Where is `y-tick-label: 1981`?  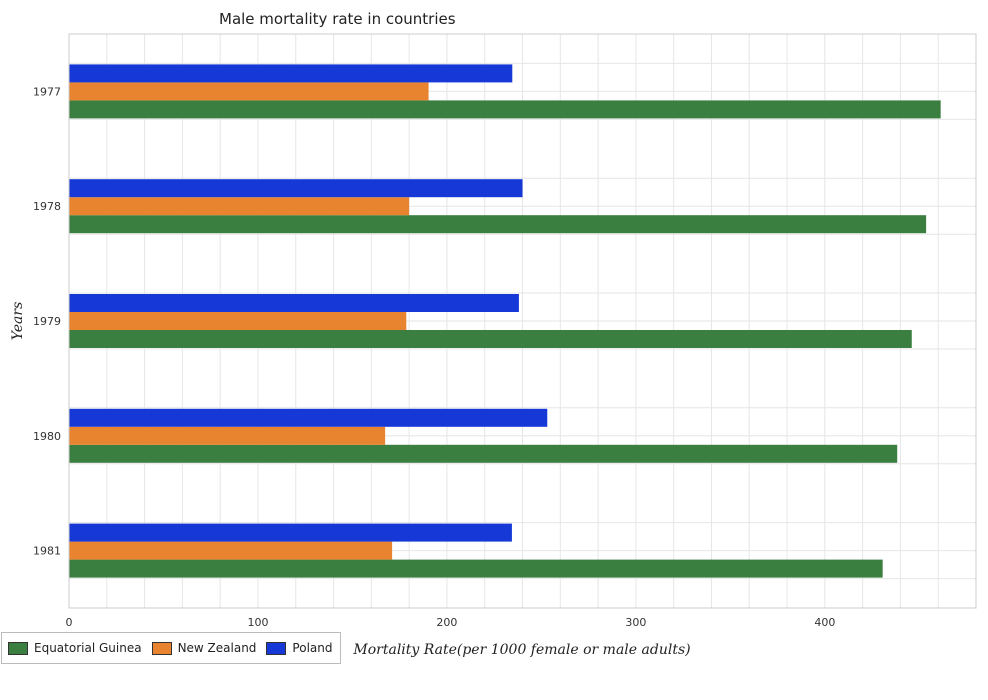
y-tick-label: 1981 is located at coordinates (47, 551).